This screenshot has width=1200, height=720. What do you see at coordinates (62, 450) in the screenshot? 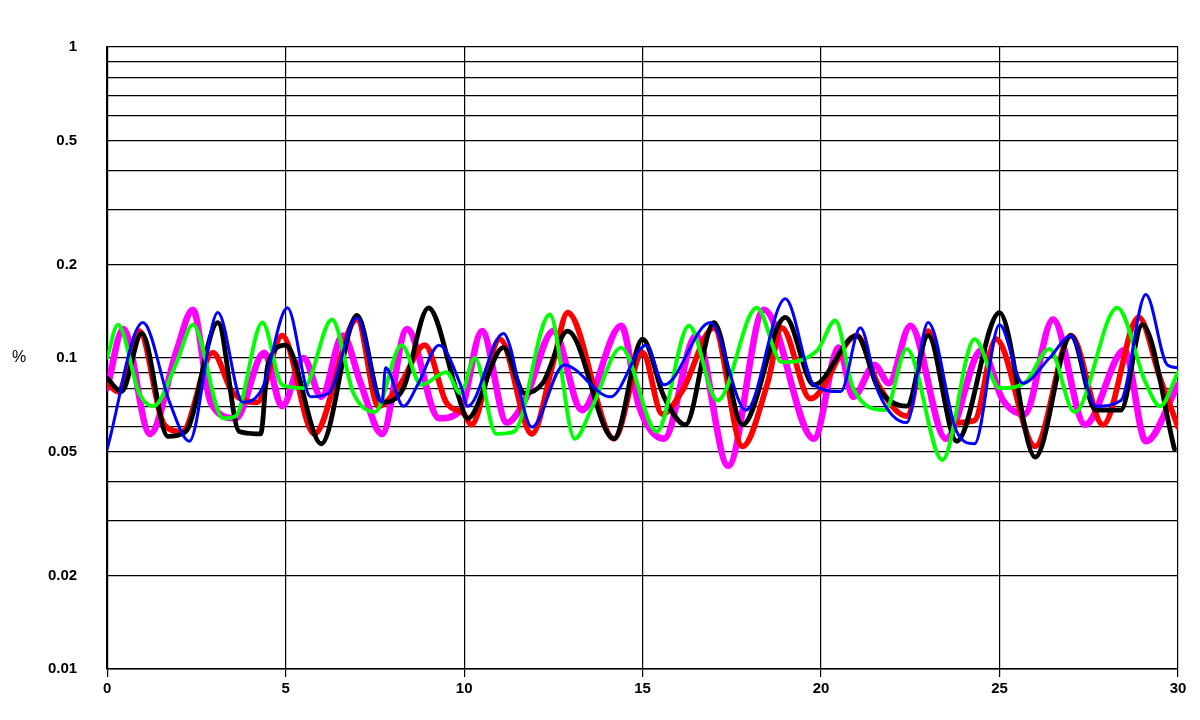
I see `y-tick-label: 0.05` at bounding box center [62, 450].